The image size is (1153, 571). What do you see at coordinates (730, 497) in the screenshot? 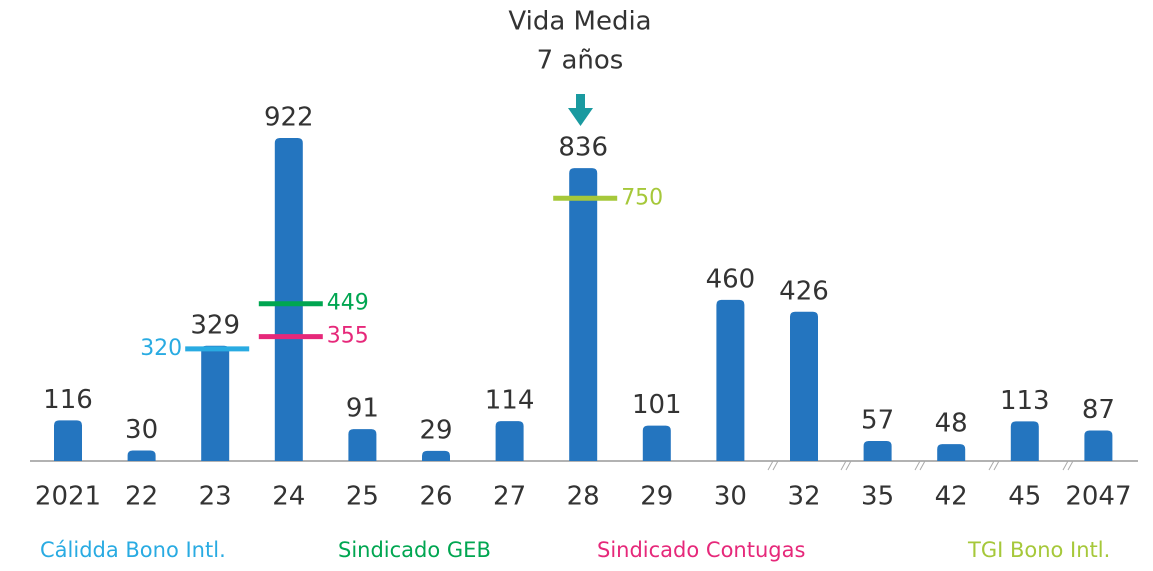
I see `x-tick-label: 30` at bounding box center [730, 497].